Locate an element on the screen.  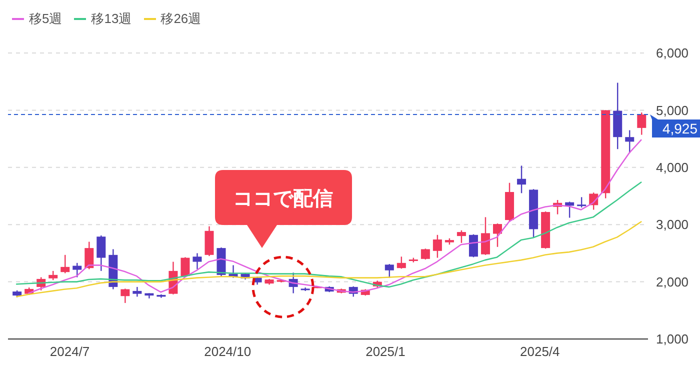
y-tick-label: 1,000 is located at coordinates (672, 339).